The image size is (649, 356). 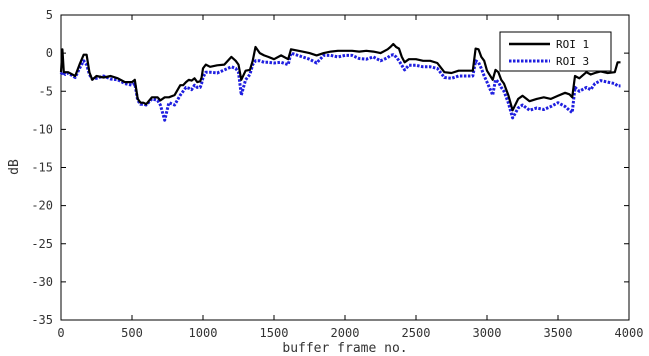 What do you see at coordinates (49, 53) in the screenshot?
I see `y-tick-label: 0` at bounding box center [49, 53].